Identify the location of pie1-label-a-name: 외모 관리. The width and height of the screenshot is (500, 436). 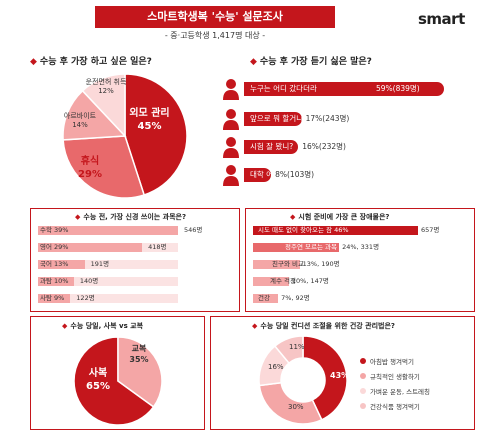
(149, 113).